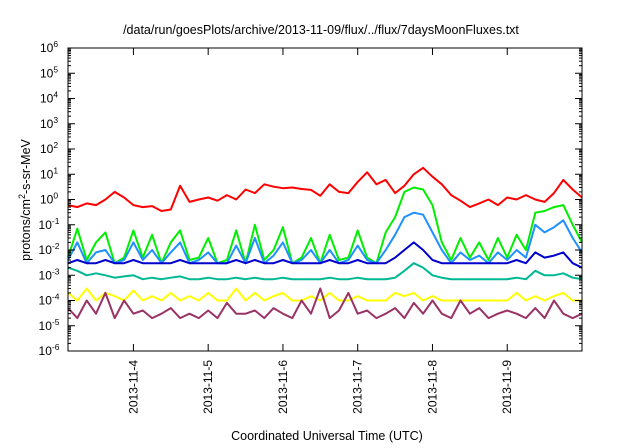 The width and height of the screenshot is (640, 448). What do you see at coordinates (55, 170) in the screenshot?
I see `y-tick-exp: 1` at bounding box center [55, 170].